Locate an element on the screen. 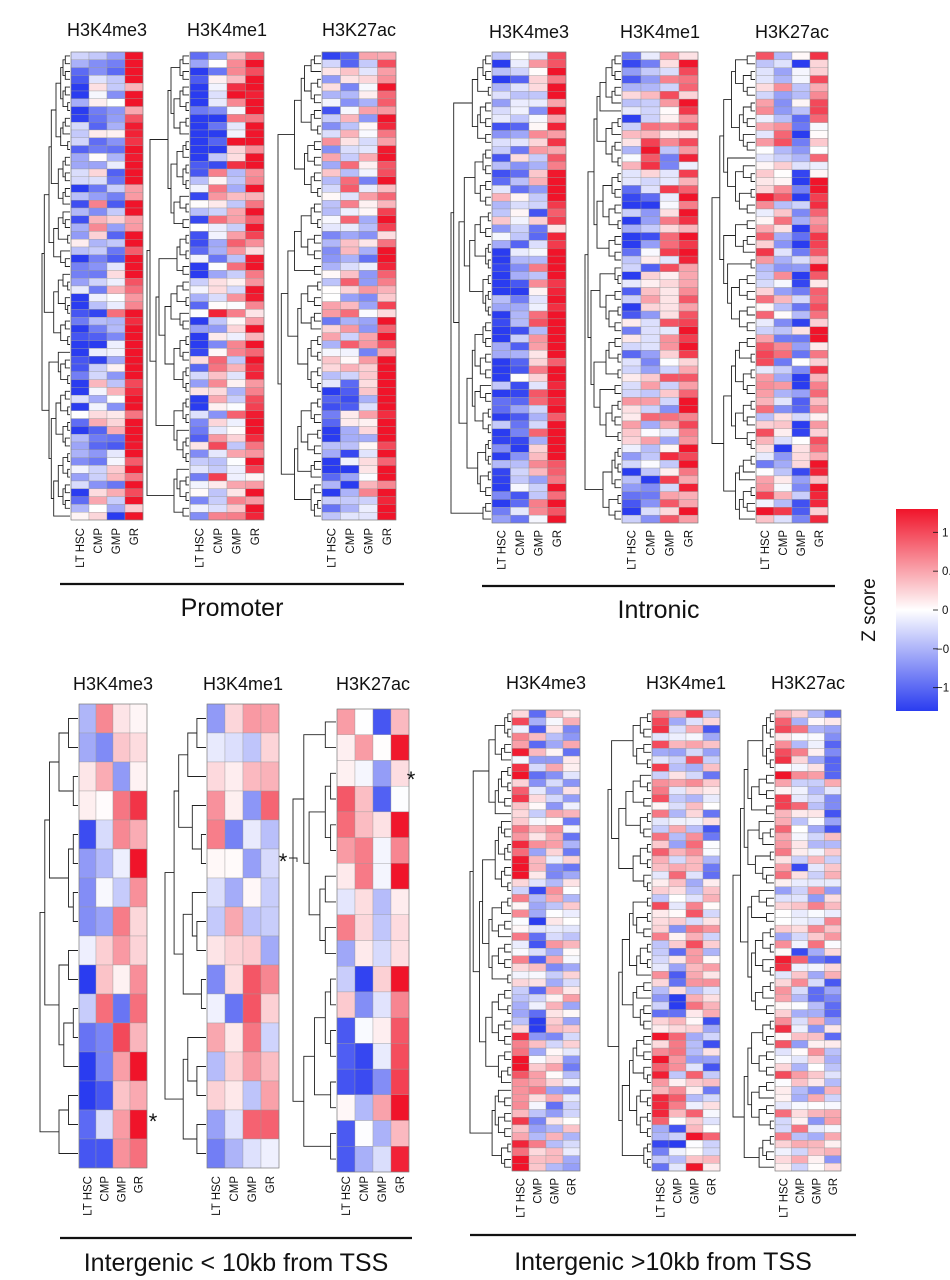 The image size is (950, 1280). panel-border is located at coordinates (529, 287).